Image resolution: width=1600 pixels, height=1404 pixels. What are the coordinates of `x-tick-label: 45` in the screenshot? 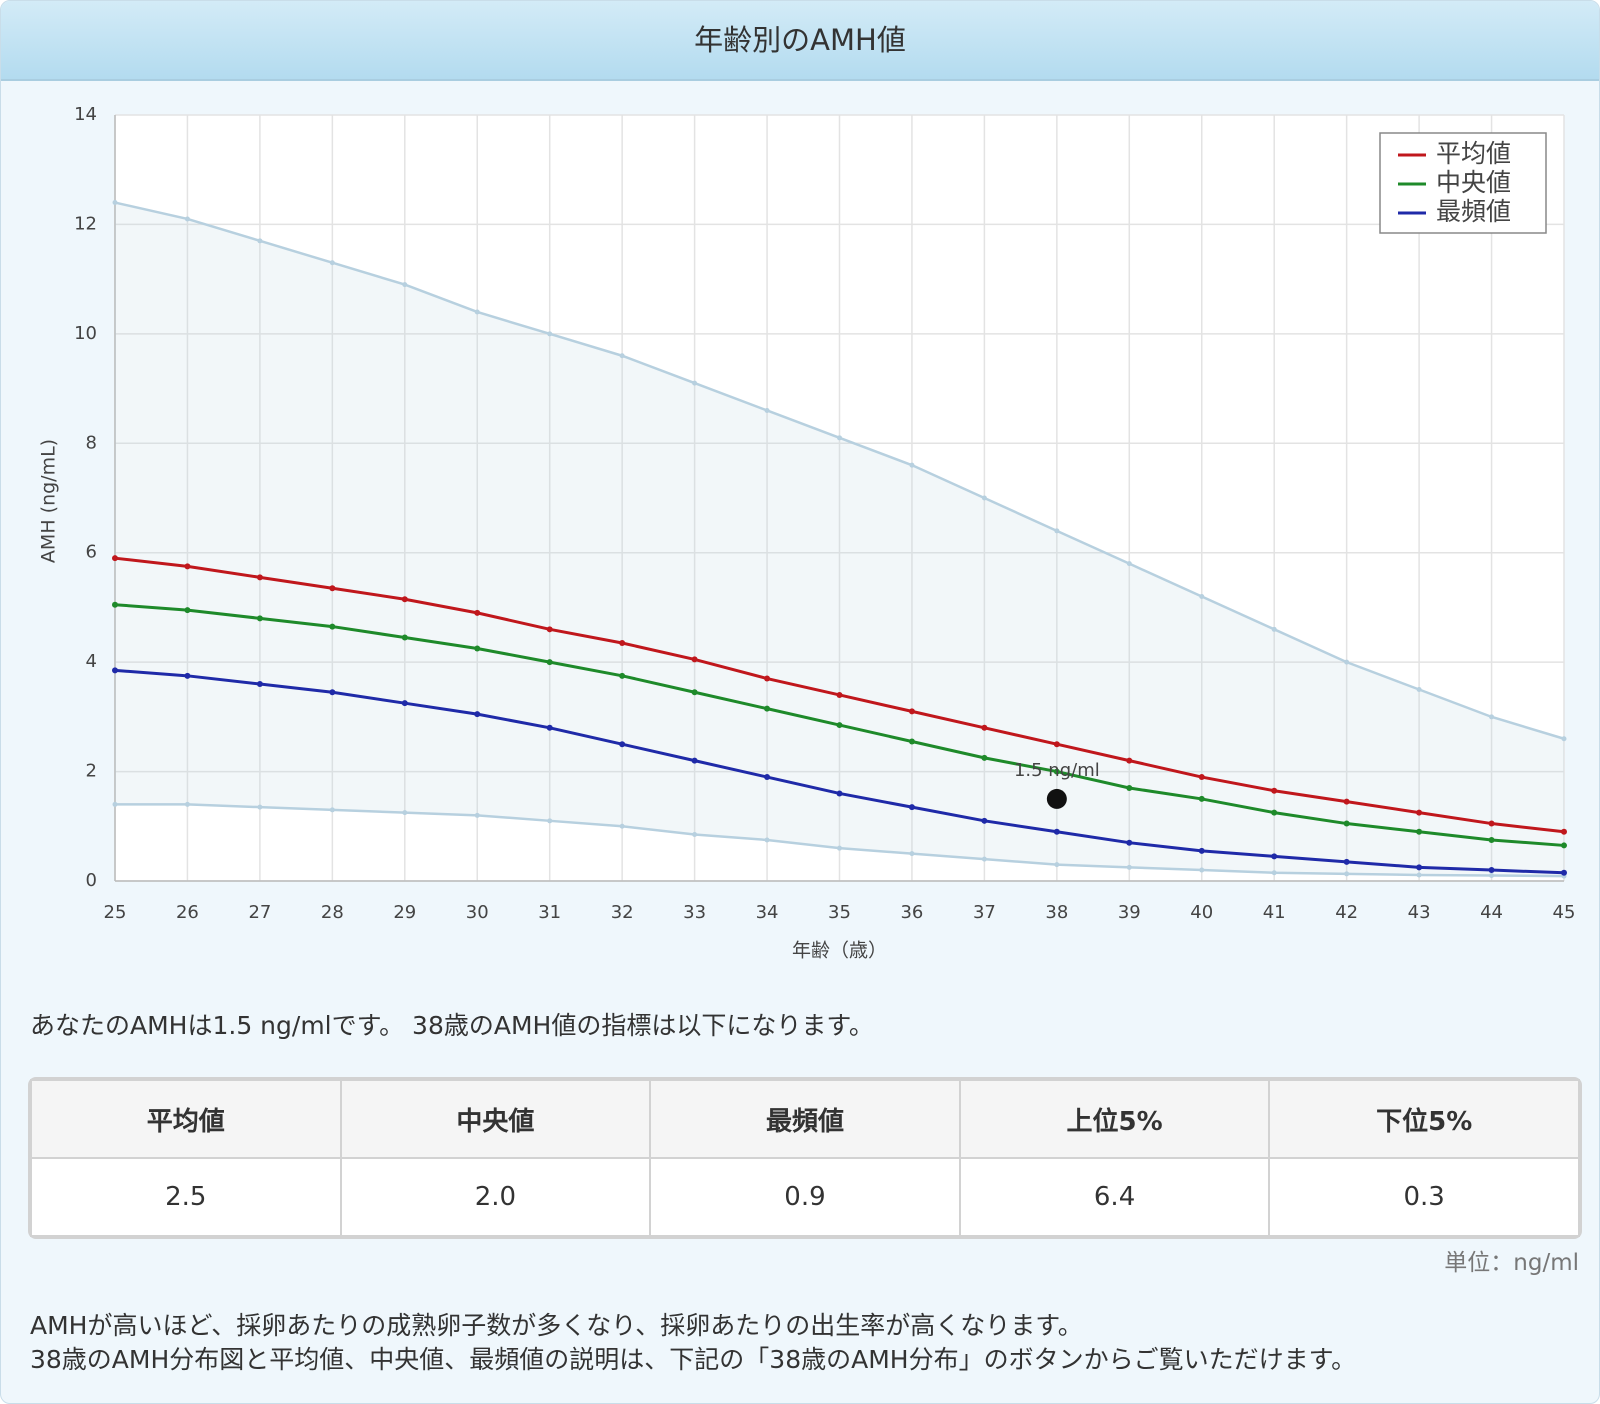 It's located at (1564, 912).